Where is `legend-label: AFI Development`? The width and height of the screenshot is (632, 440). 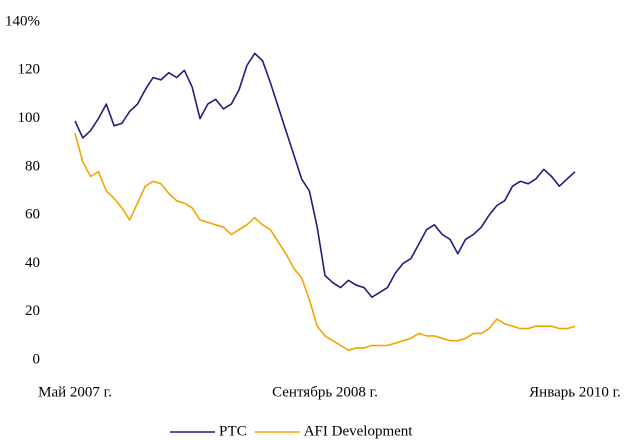 legend-label: AFI Development is located at coordinates (359, 431).